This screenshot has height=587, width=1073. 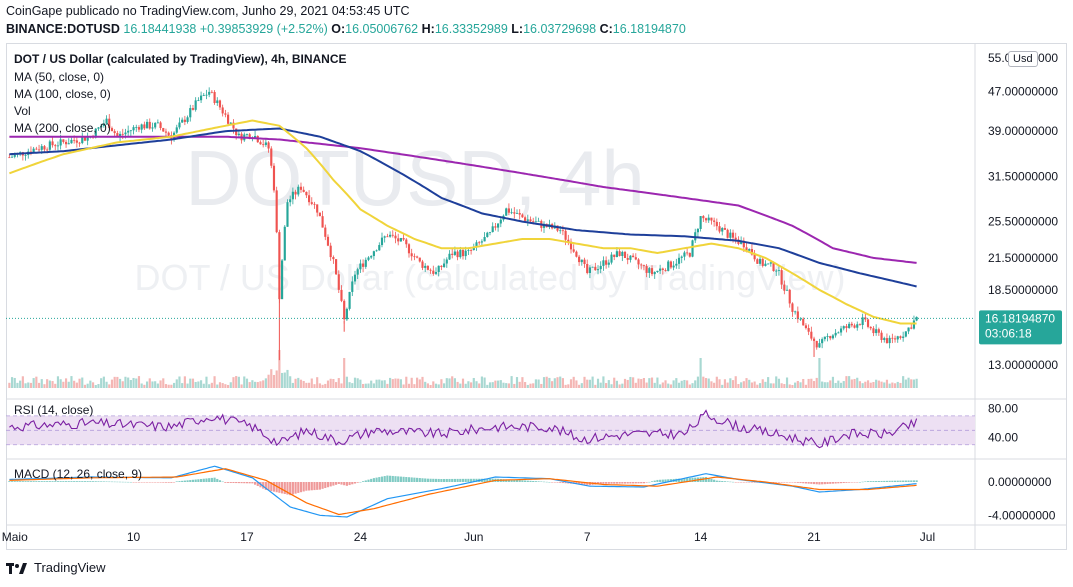 I want to click on currency-button: Usd, so click(x=1023, y=59).